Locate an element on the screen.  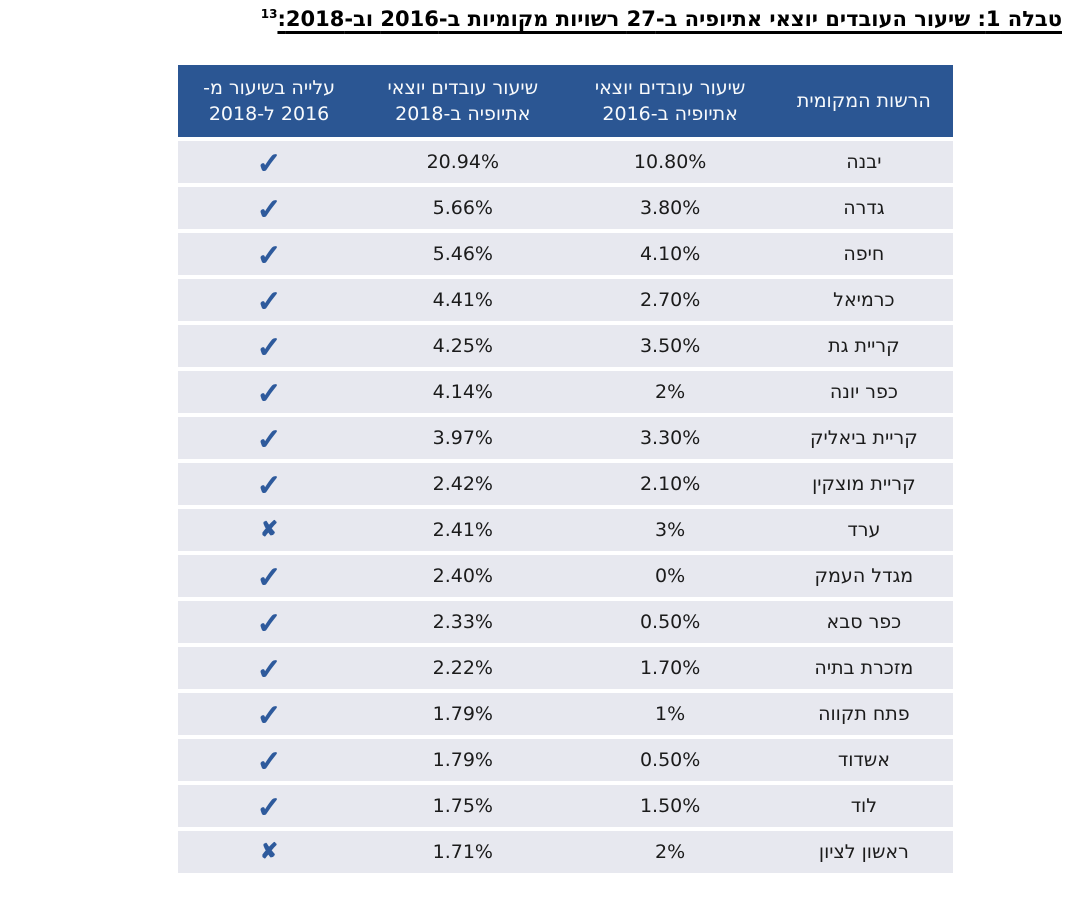
rate-2018-cell: 1.75% is located at coordinates (463, 806).